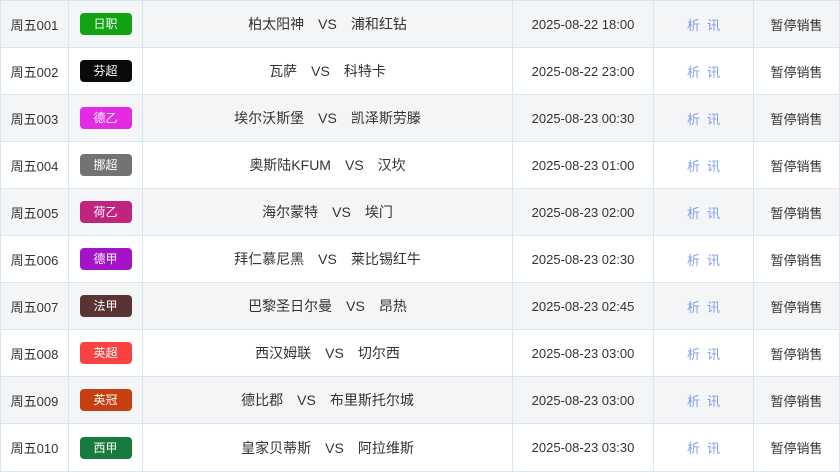 The width and height of the screenshot is (840, 472). Describe the element at coordinates (105, 306) in the screenshot. I see `league-badge: 法甲` at that location.